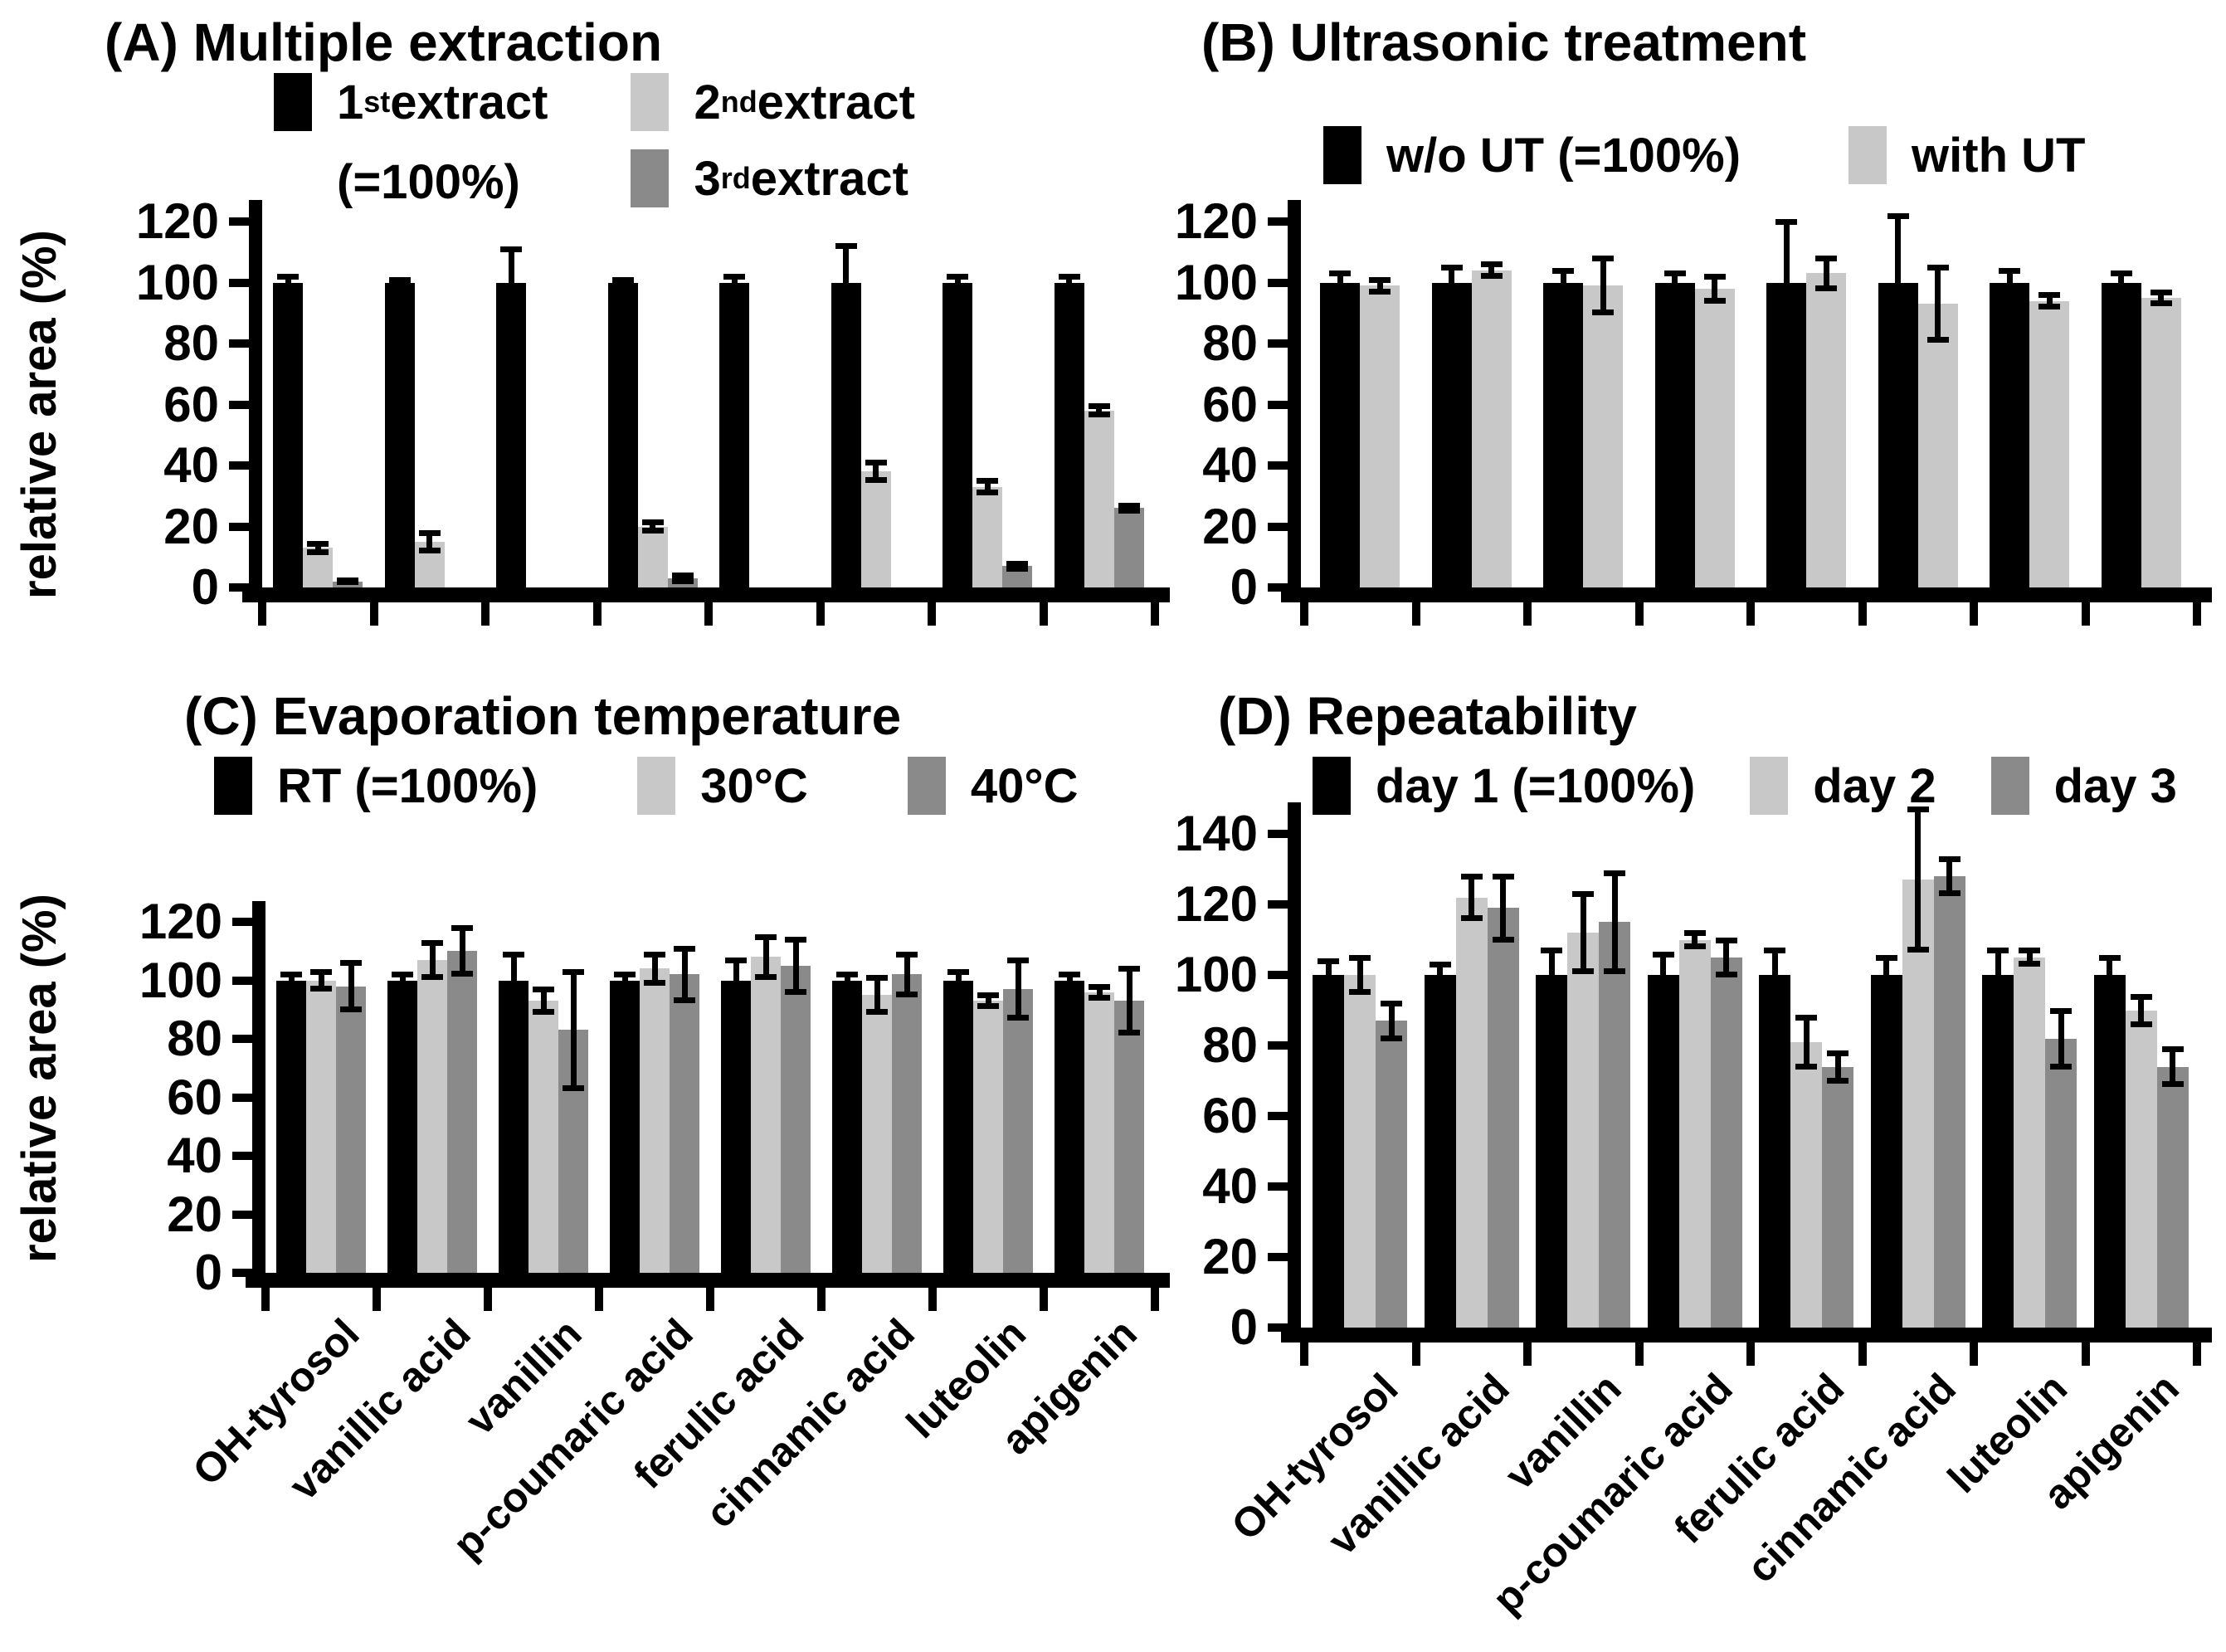 The width and height of the screenshot is (2226, 1652). What do you see at coordinates (1806, 1185) in the screenshot?
I see `bar-D-day 2` at bounding box center [1806, 1185].